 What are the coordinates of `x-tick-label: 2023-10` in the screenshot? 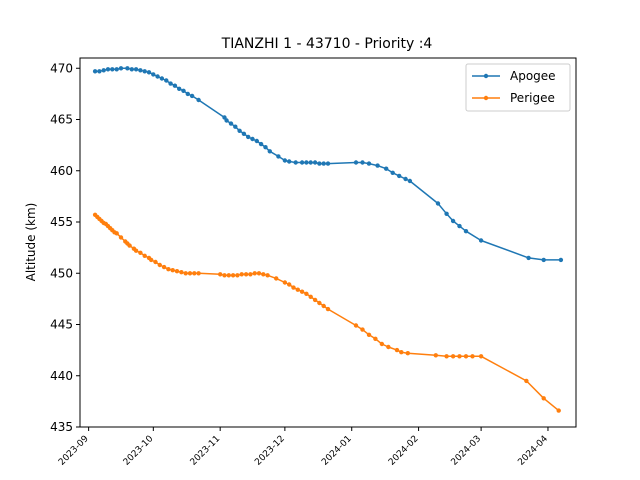 It's located at (139, 451).